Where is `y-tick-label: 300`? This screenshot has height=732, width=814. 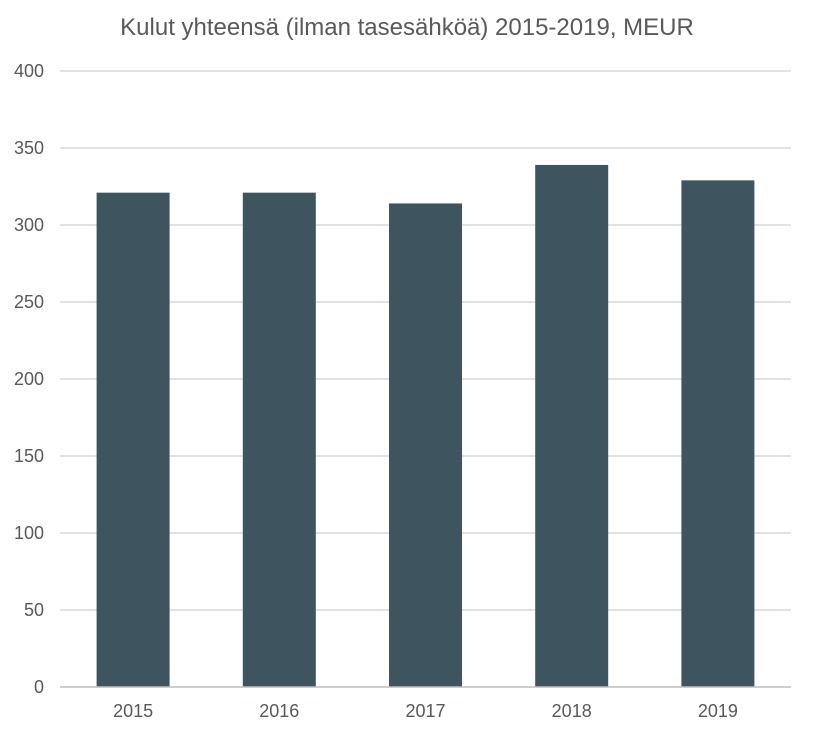
y-tick-label: 300 is located at coordinates (29, 225).